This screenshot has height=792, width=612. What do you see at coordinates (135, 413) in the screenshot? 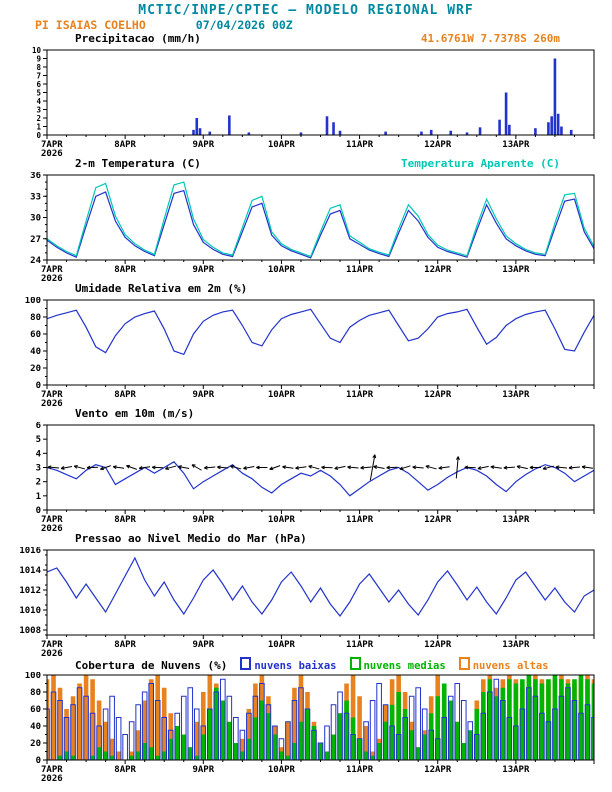
I see `panel-title-wind: Vento em 10m (m/s)` at bounding box center [135, 413].